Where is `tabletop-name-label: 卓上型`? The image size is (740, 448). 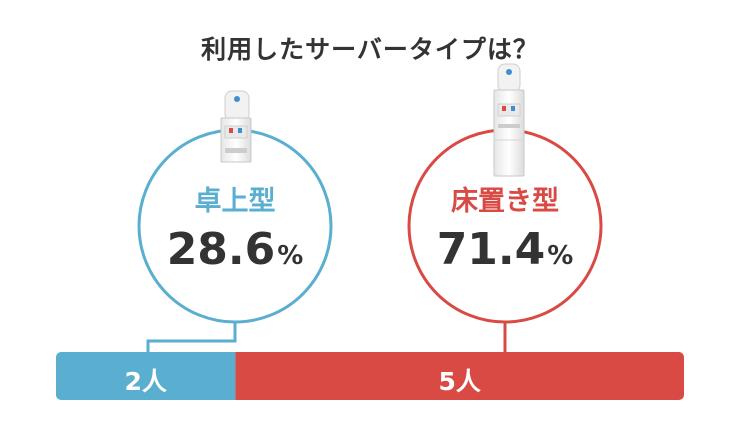 tabletop-name-label: 卓上型 is located at coordinates (235, 201).